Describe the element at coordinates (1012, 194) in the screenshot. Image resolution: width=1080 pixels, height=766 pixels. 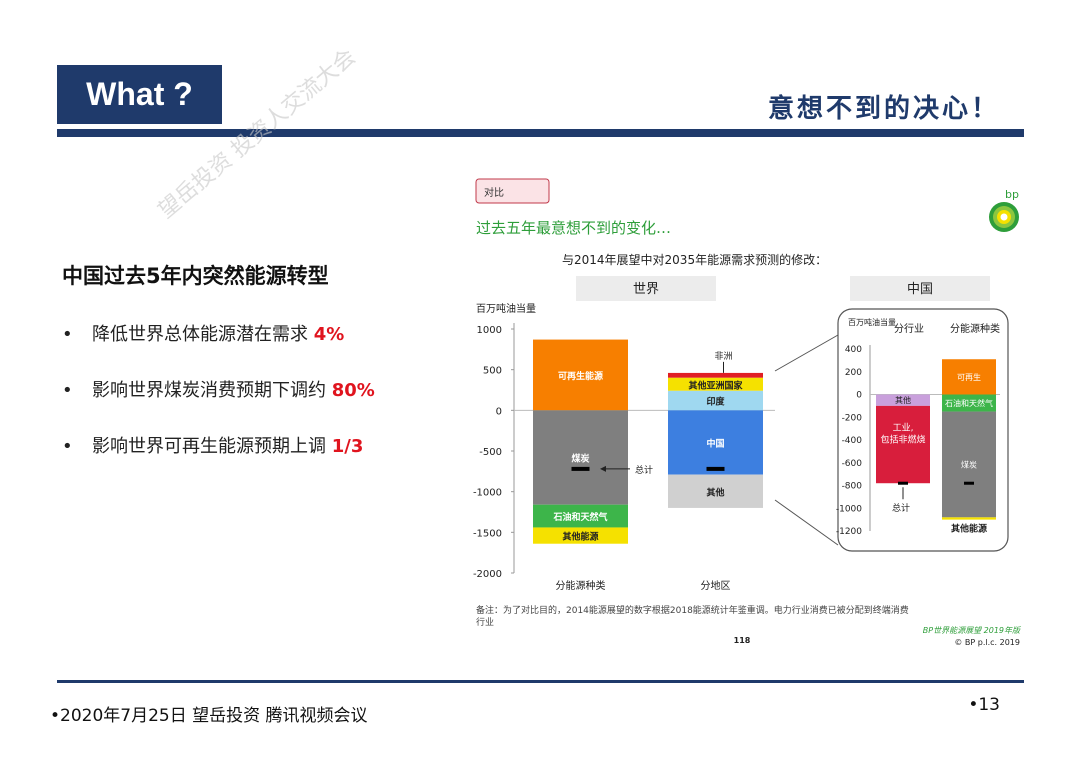
I see `bp-text: bp` at that location.